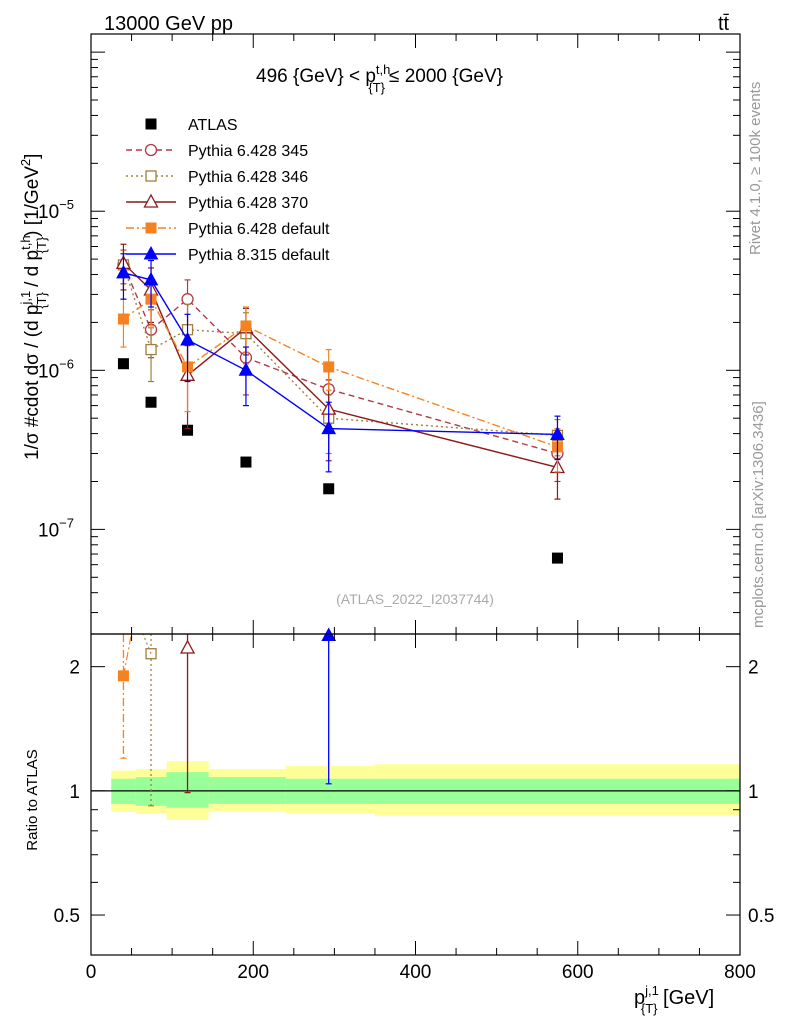  I want to click on x-tick-label: 800, so click(740, 972).